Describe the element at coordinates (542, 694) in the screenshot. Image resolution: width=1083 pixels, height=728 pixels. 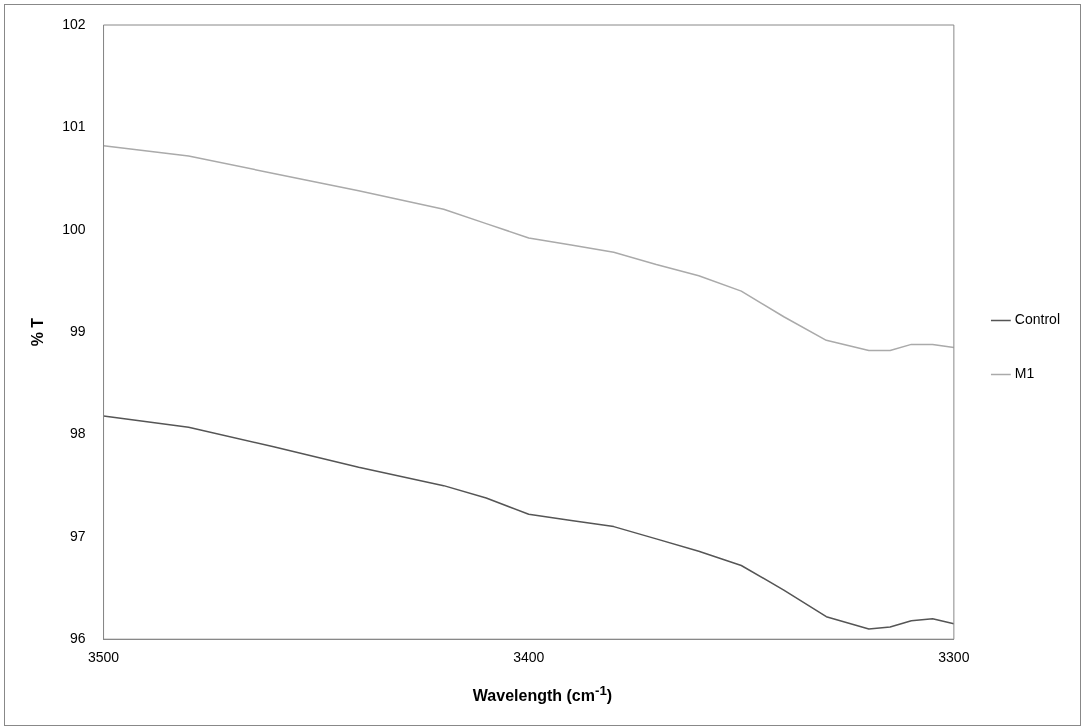
I see `x-axis-title: Wavelength (cm$^{-1}$)` at that location.